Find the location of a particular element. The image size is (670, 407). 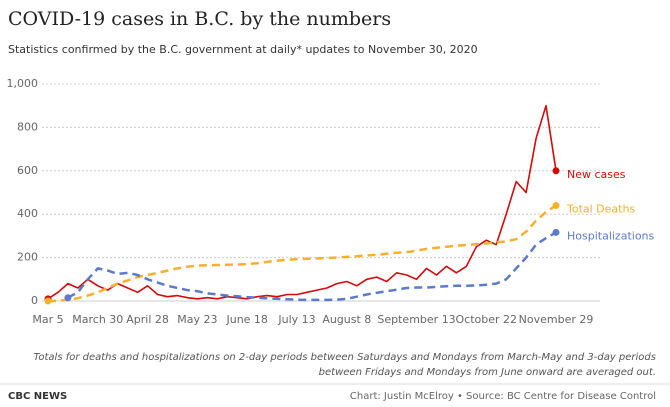

x-tick-label: Mar 5 is located at coordinates (47, 319).